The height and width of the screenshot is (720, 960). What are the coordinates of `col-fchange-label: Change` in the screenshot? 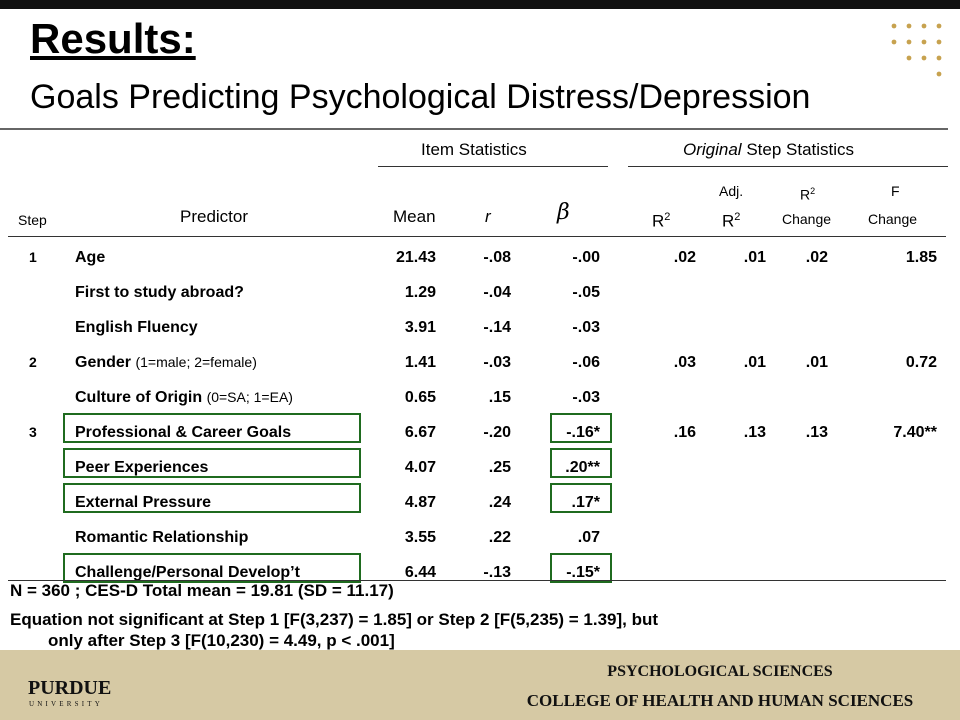 It's located at (893, 219).